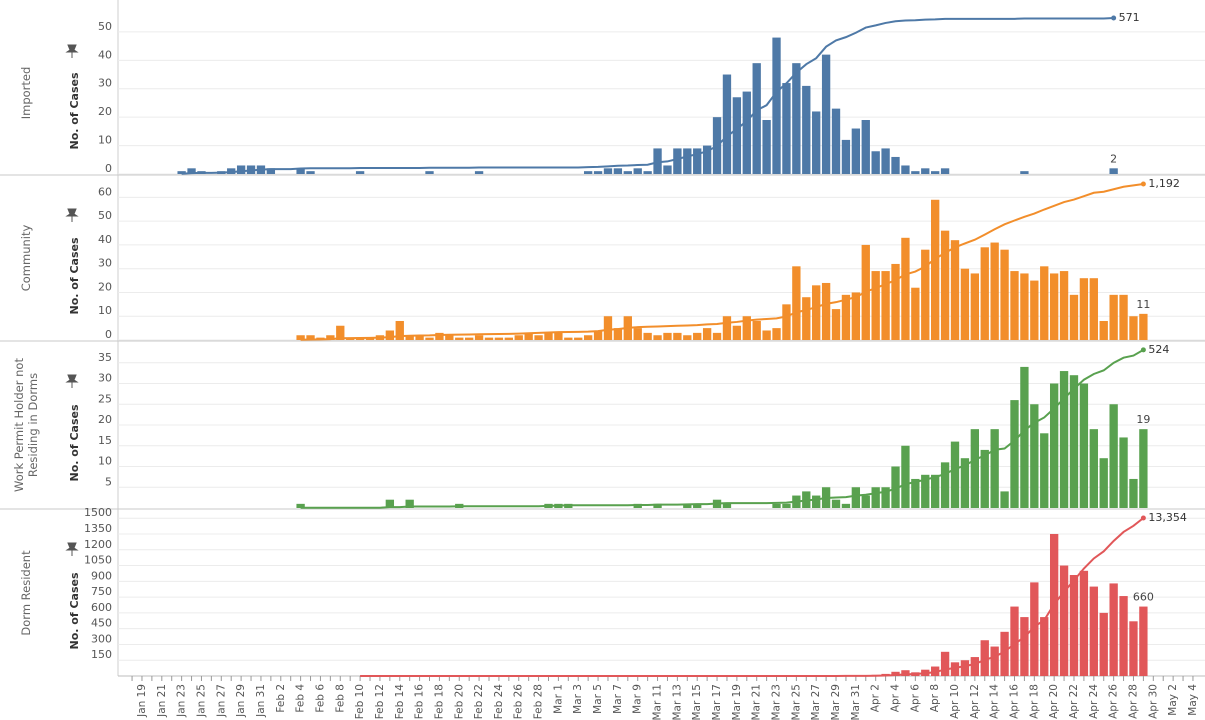 The height and width of the screenshot is (720, 1205). What do you see at coordinates (479, 701) in the screenshot?
I see `x-tick-label: Feb 22` at bounding box center [479, 701].